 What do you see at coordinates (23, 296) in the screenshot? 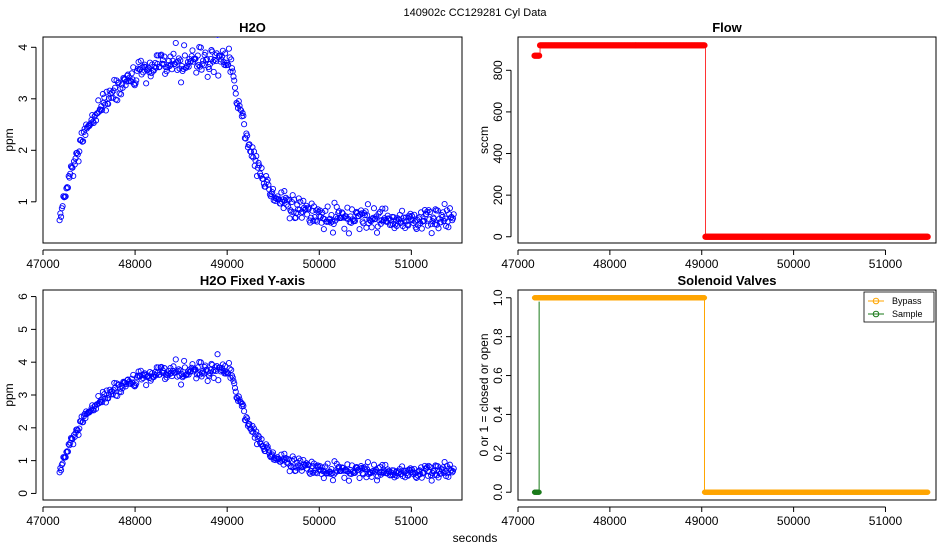
I see `y-tick-label: 6` at bounding box center [23, 296].